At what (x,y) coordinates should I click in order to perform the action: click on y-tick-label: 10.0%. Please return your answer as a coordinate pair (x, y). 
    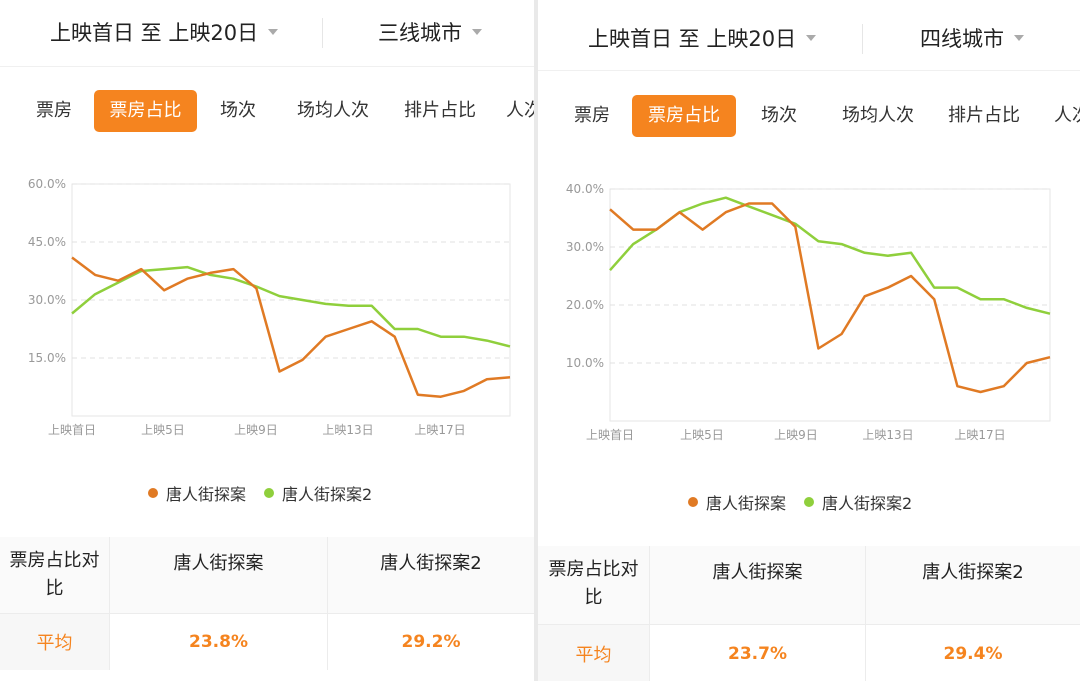
    Looking at the image, I should click on (585, 363).